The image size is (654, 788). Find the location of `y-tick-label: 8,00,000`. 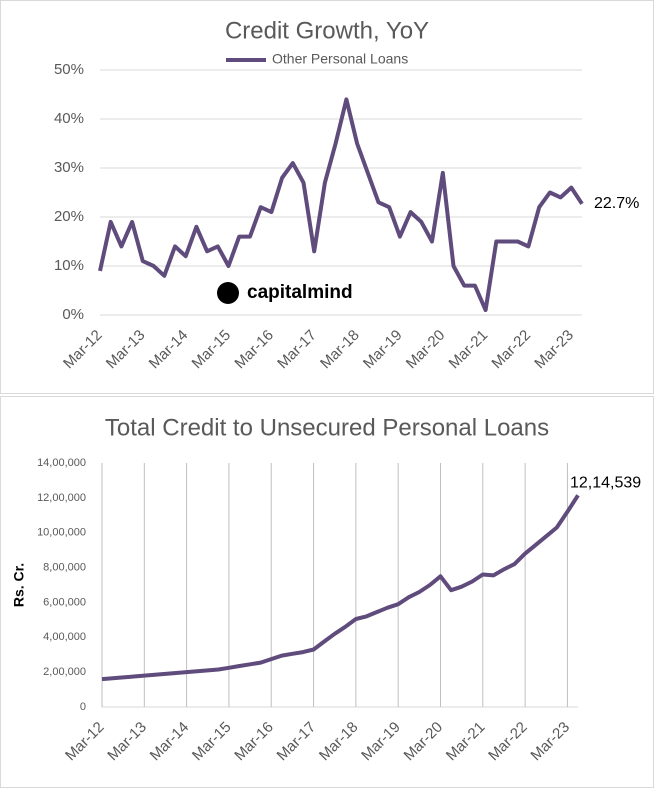

y-tick-label: 8,00,000 is located at coordinates (64, 567).